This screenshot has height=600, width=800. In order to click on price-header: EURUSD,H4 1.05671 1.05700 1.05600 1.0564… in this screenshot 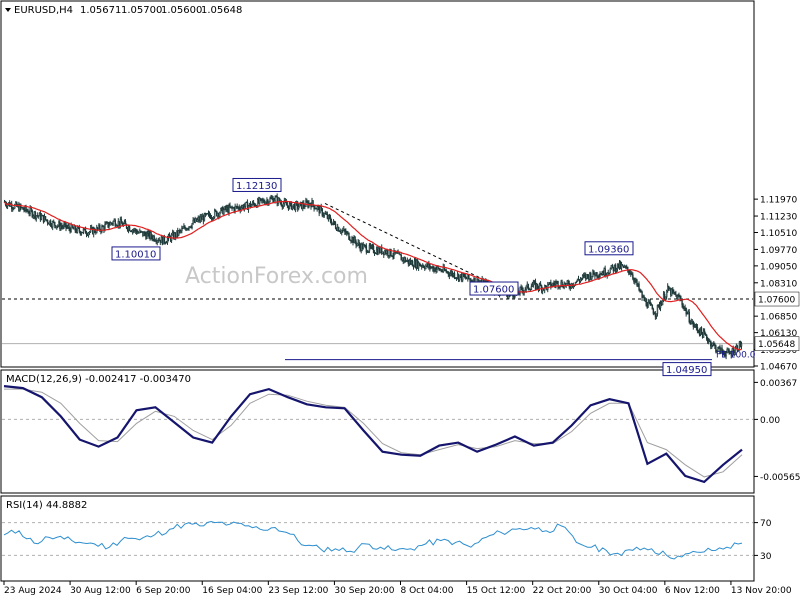, I will do `click(123, 10)`.